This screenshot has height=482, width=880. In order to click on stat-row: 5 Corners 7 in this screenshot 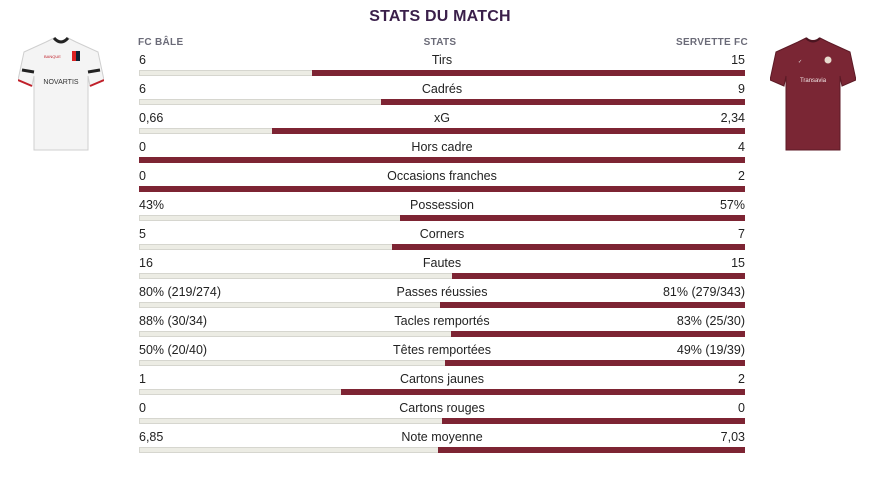, I will do `click(442, 240)`.